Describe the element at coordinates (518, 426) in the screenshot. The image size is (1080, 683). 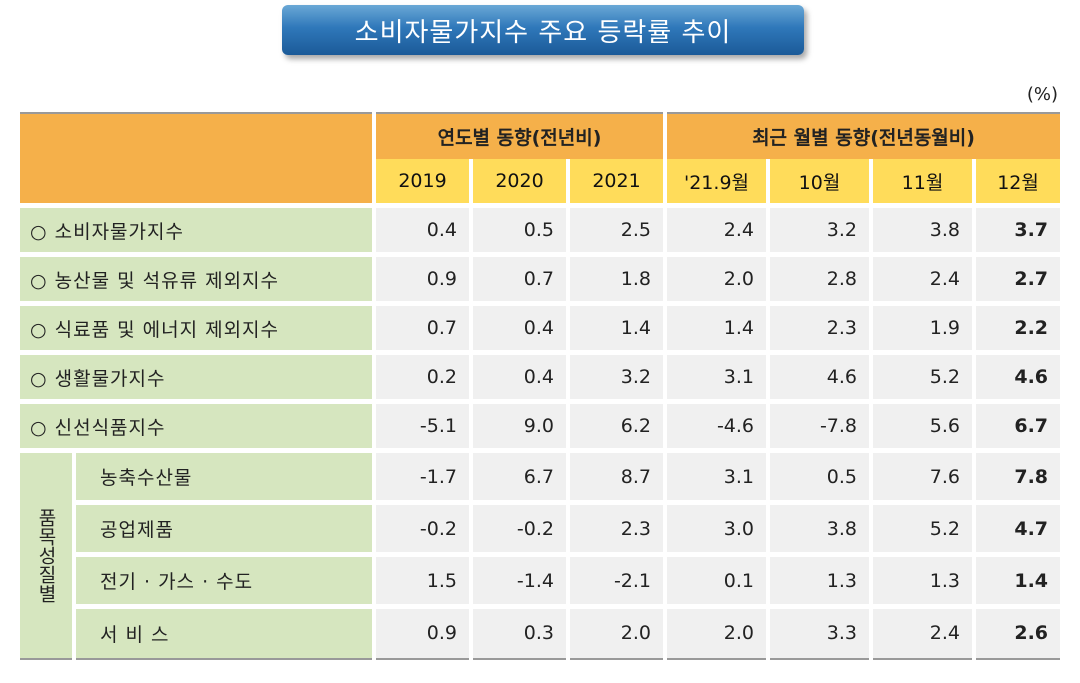
I see `cell: 9.0` at that location.